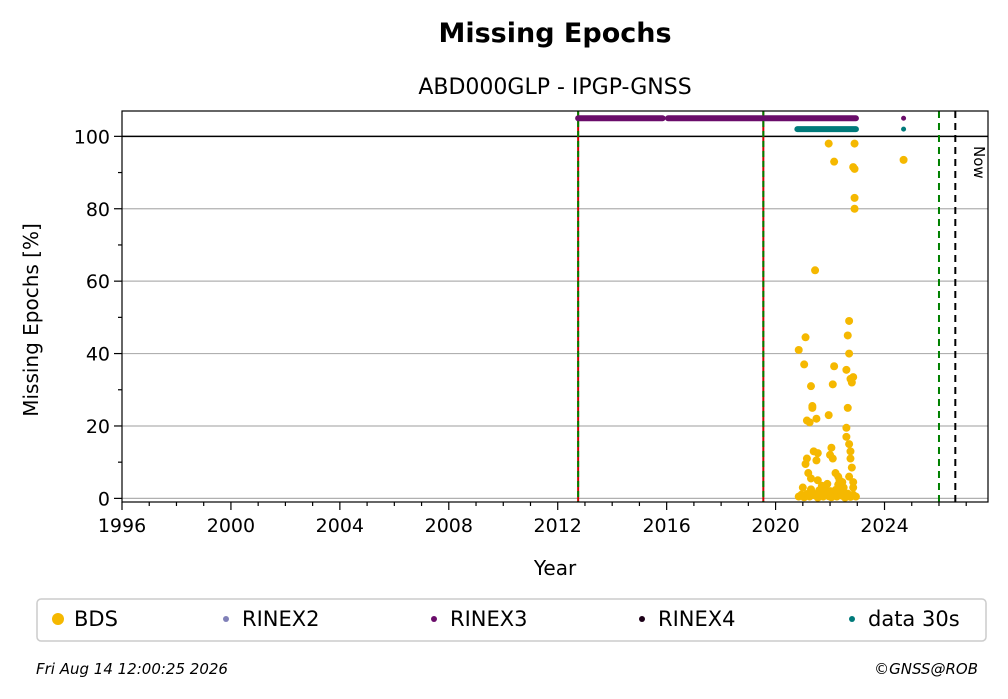 The width and height of the screenshot is (1008, 699). Describe the element at coordinates (741, 124) in the screenshot. I see `availability-bars` at that location.